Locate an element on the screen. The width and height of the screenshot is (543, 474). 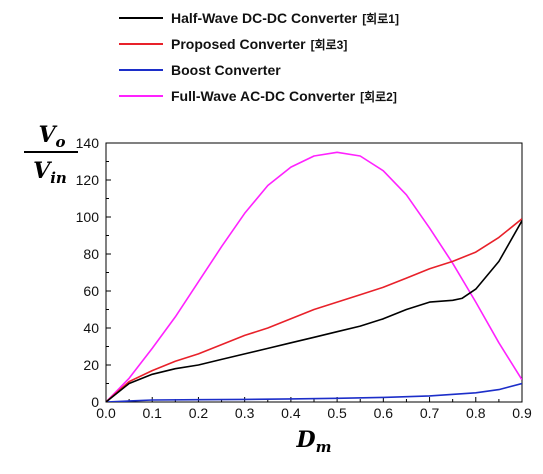
y-axis-title-numerator: Vo is located at coordinates (51, 136).